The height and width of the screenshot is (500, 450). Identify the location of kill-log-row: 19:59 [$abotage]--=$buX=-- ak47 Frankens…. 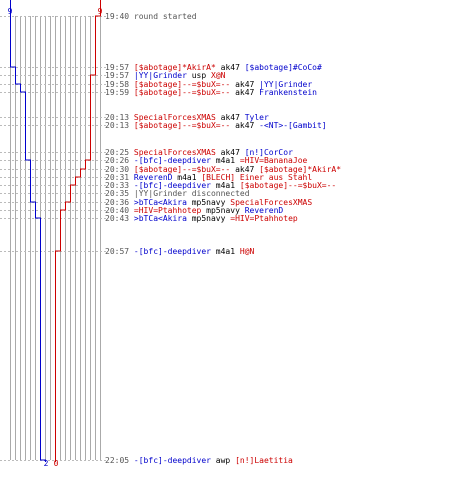
(211, 92).